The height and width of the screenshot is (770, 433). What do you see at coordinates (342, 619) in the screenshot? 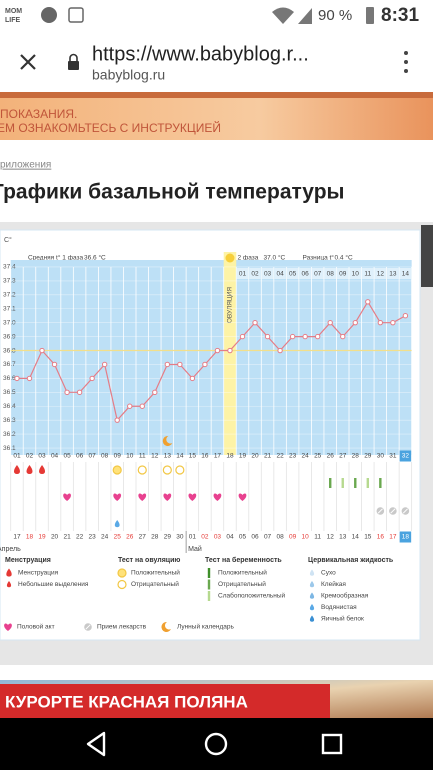
I see `legend-item: Яичный белок` at bounding box center [342, 619].